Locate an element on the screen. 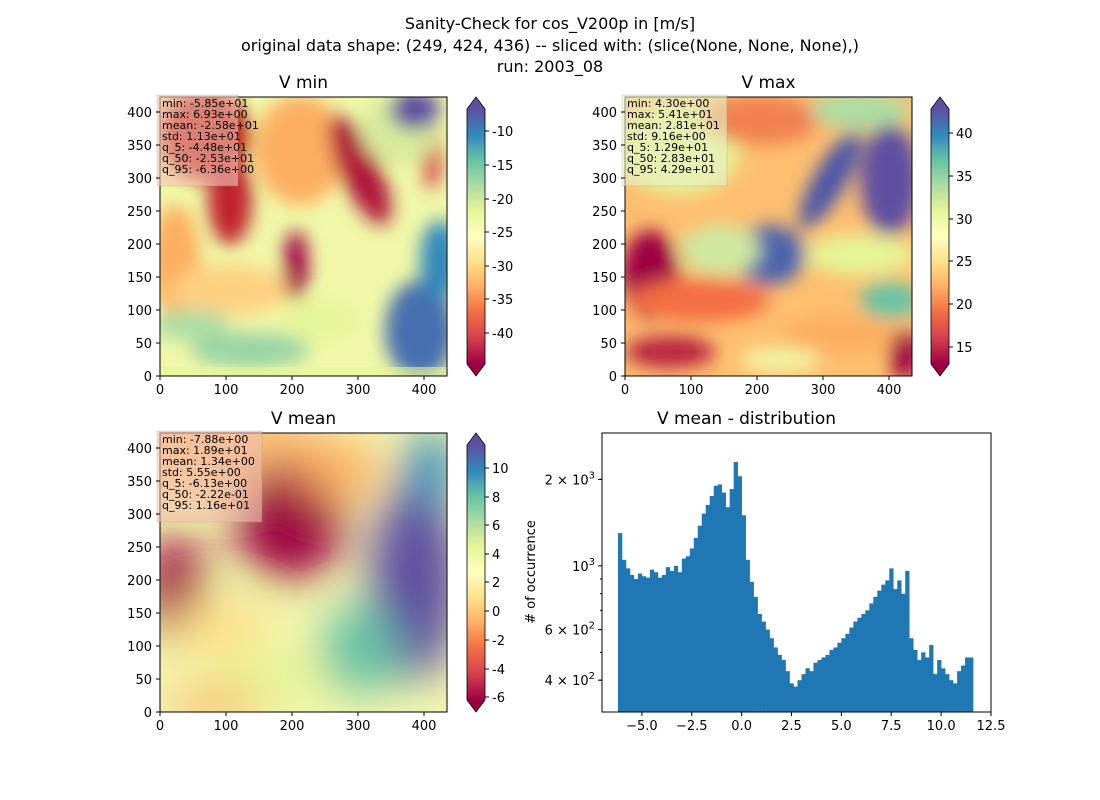 This screenshot has height=800, width=1100. stat-max: max: 5.41e+01 is located at coordinates (670, 114).